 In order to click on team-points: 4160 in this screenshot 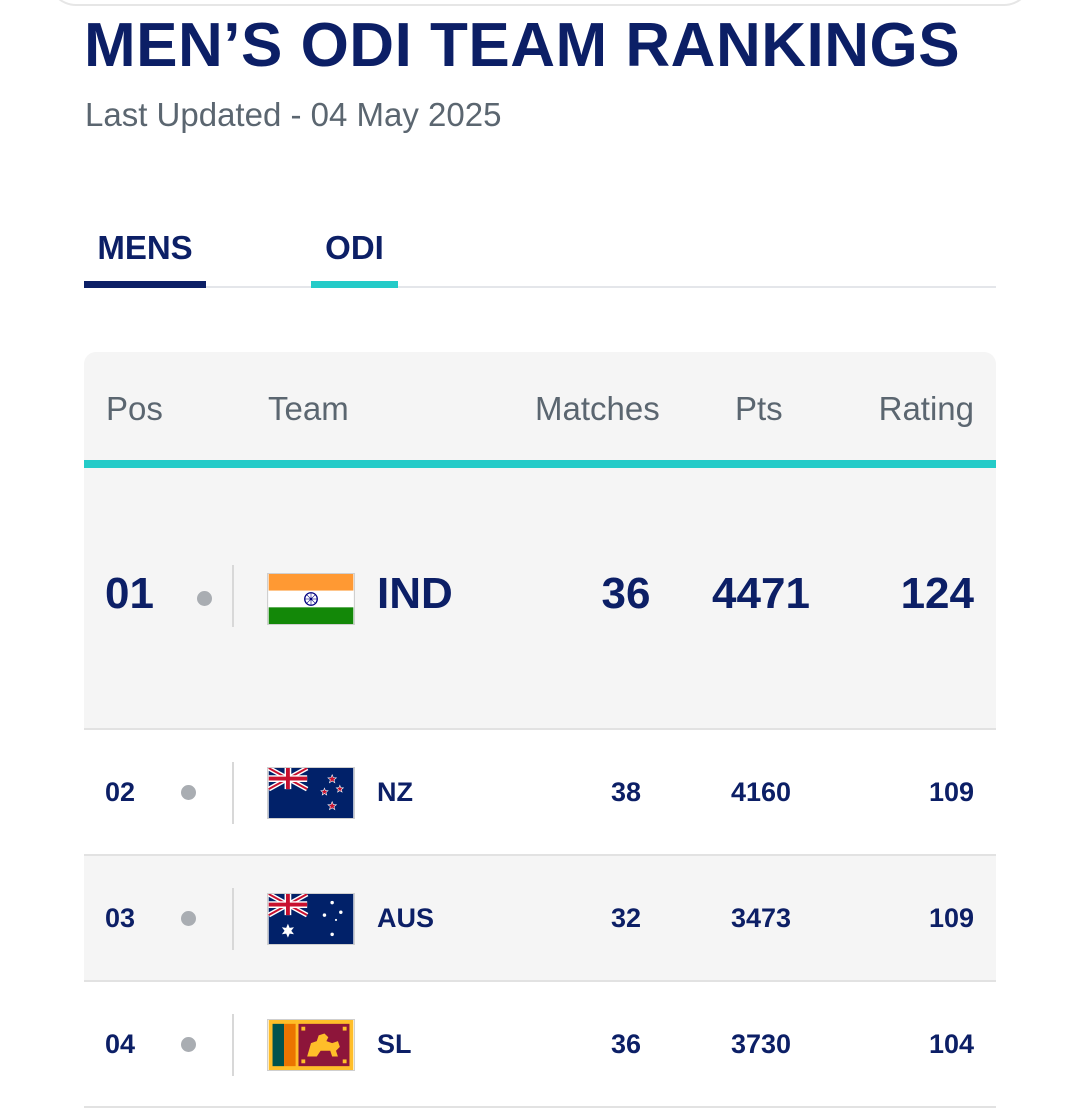, I will do `click(761, 792)`.